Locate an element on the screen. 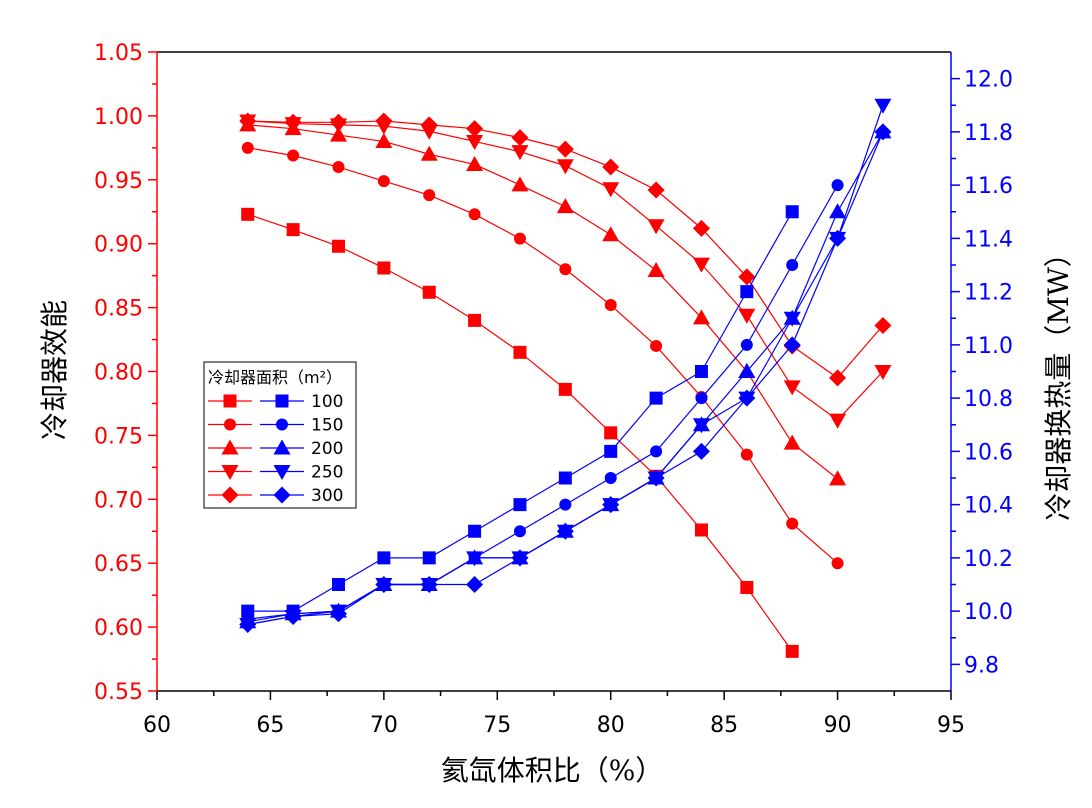 The width and height of the screenshot is (1092, 808). left-y-axis-label: 冷却器效能 is located at coordinates (54, 370).